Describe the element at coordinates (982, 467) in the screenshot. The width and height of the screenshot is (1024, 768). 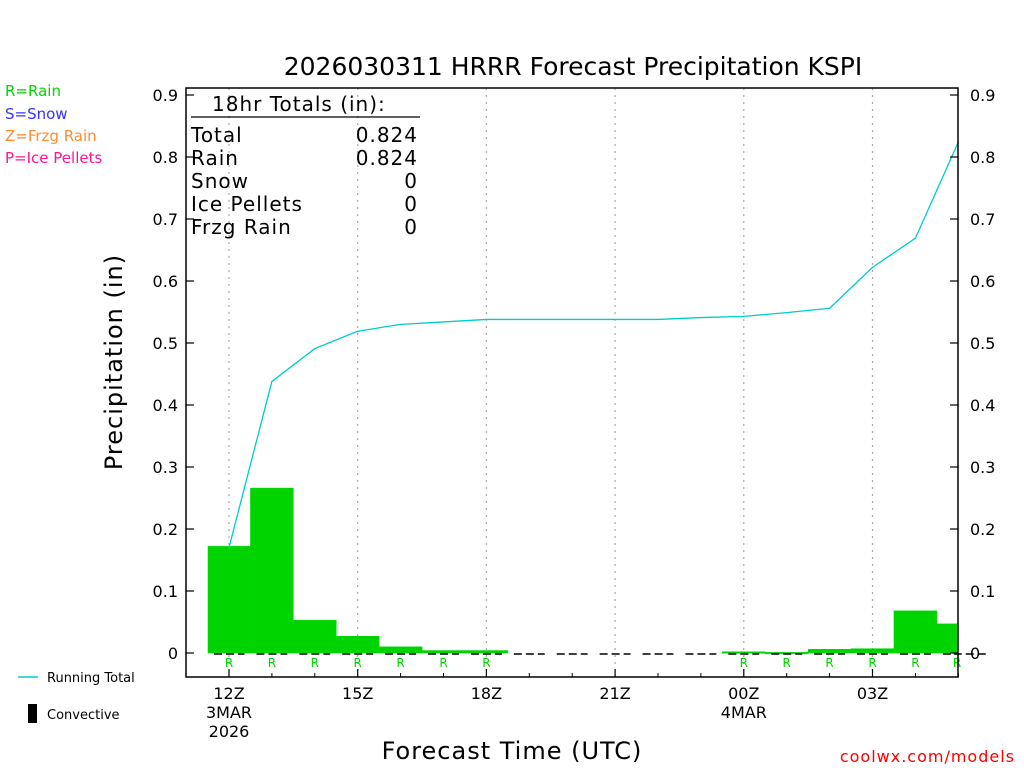
I see `ytick-label-right-3: 0.3` at that location.